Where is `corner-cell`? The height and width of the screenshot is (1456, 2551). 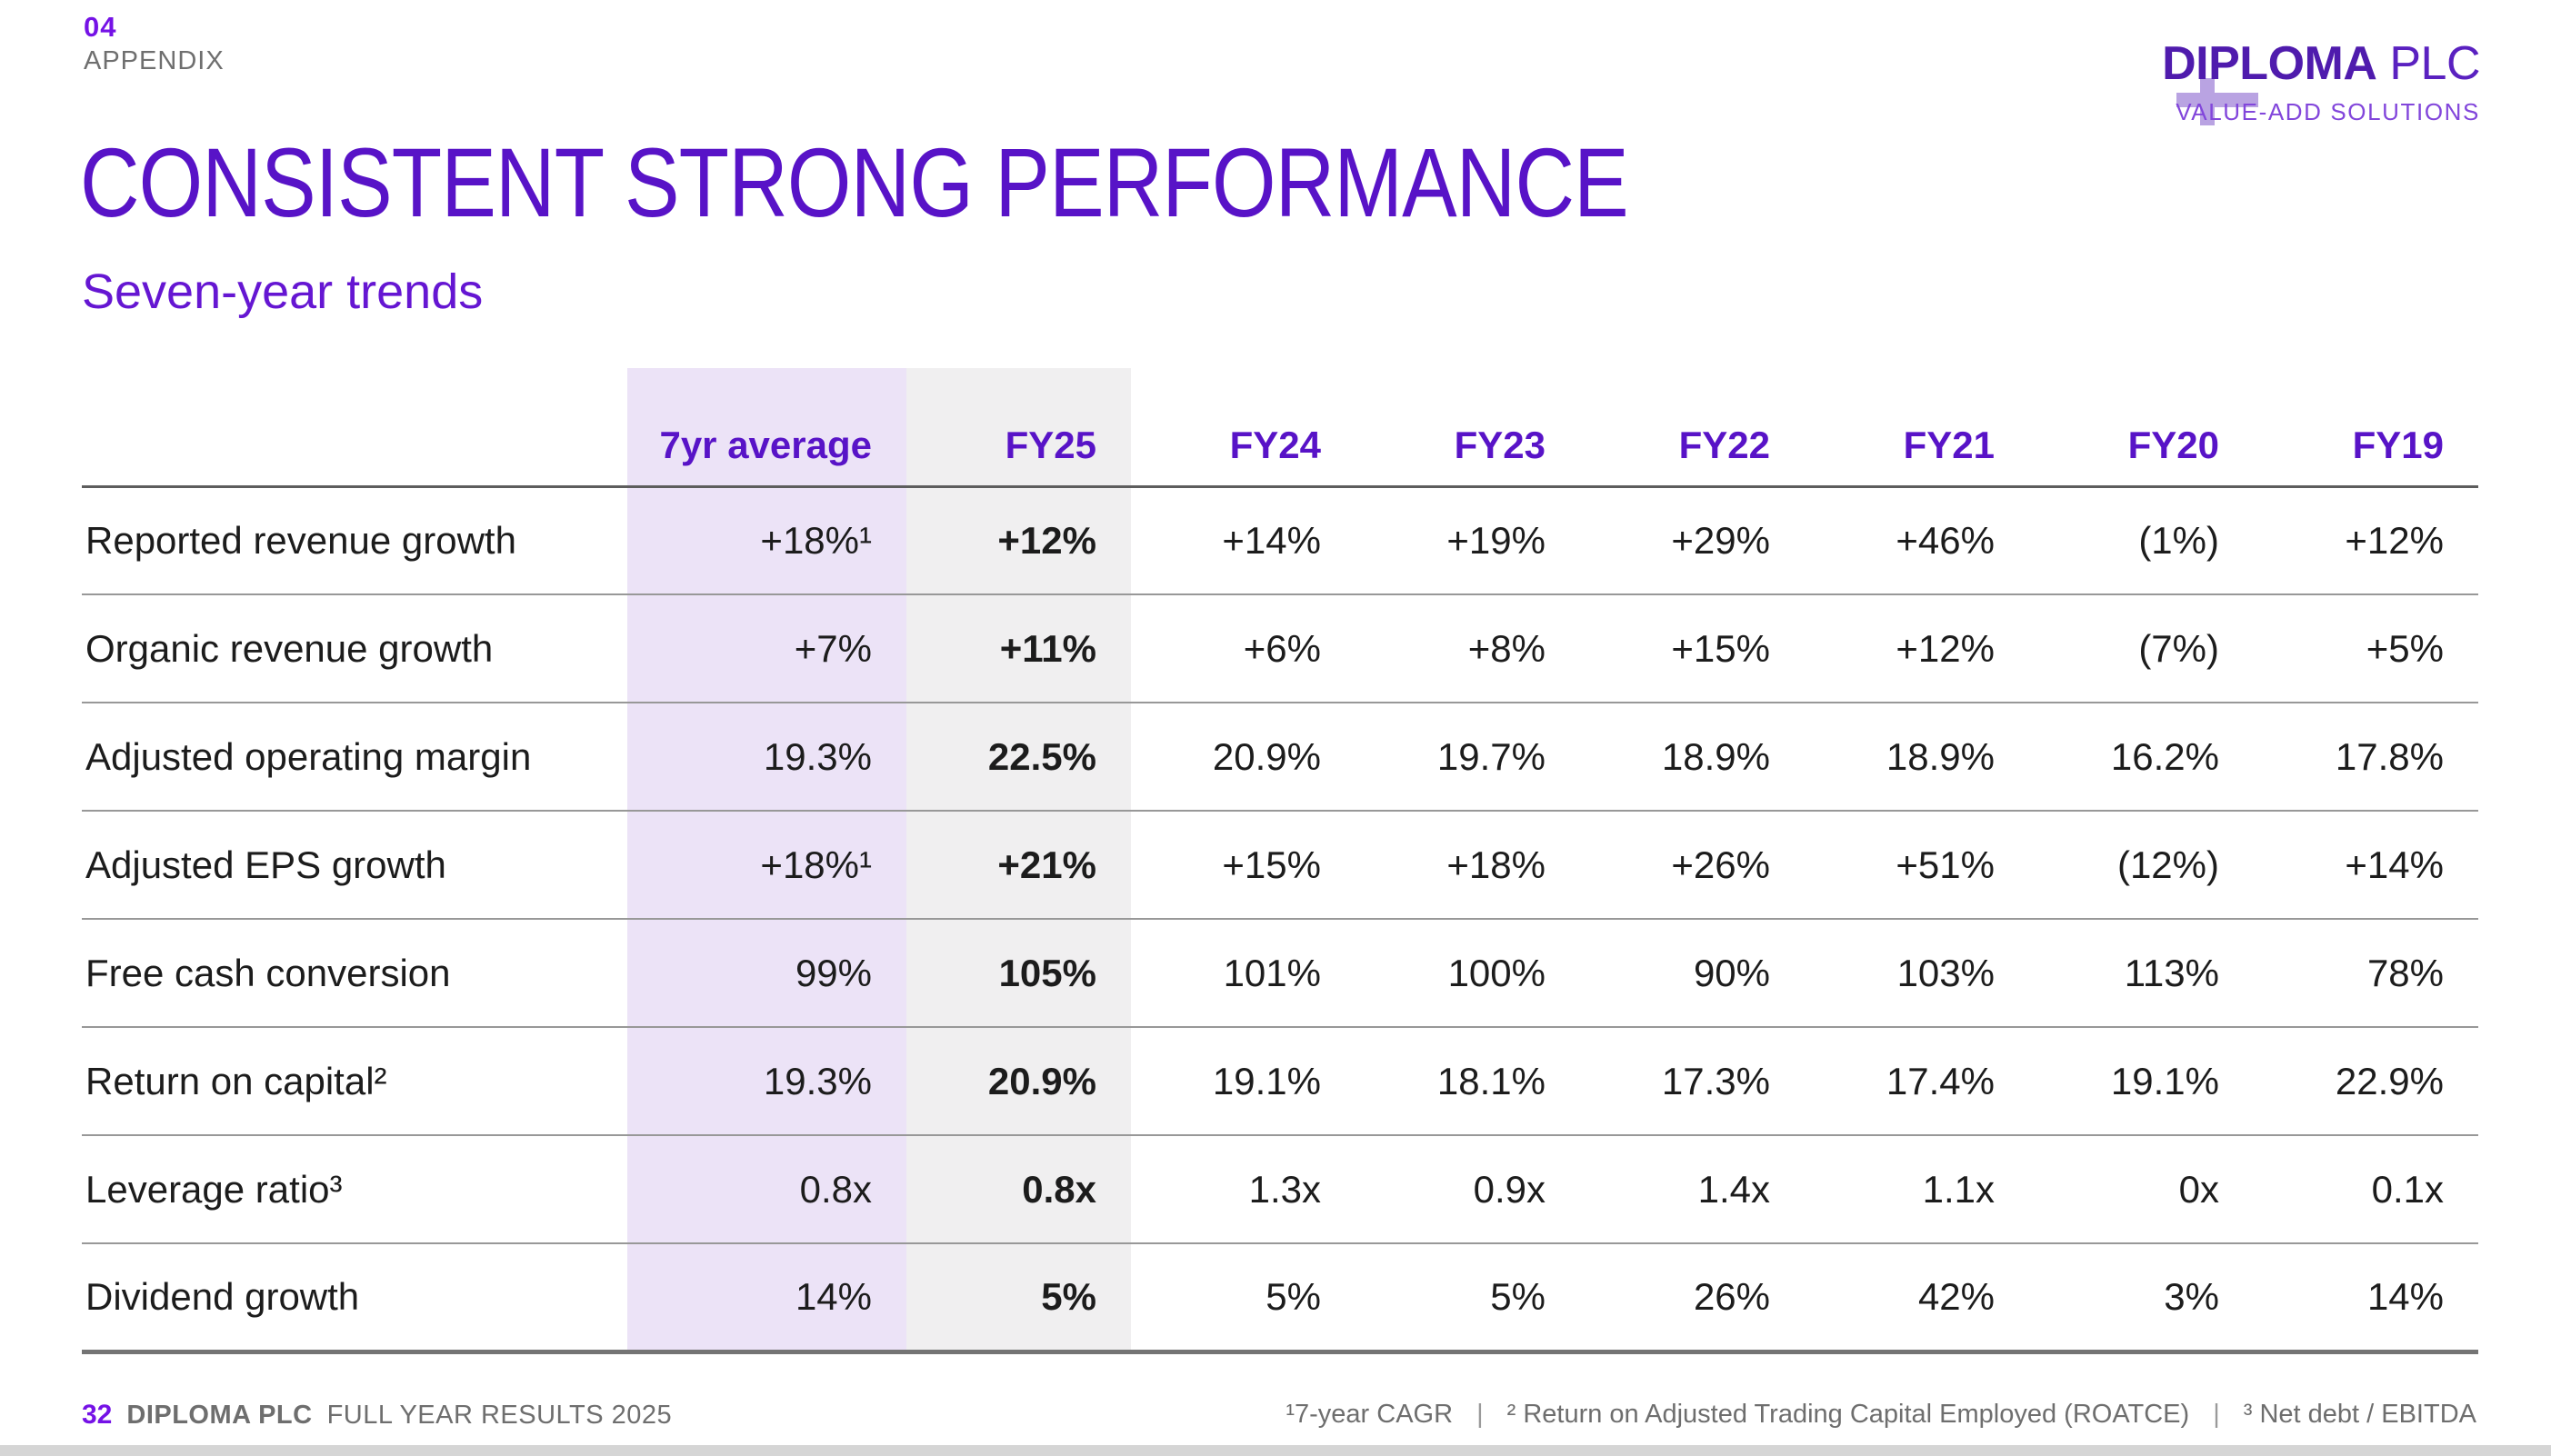 corner-cell is located at coordinates (354, 428).